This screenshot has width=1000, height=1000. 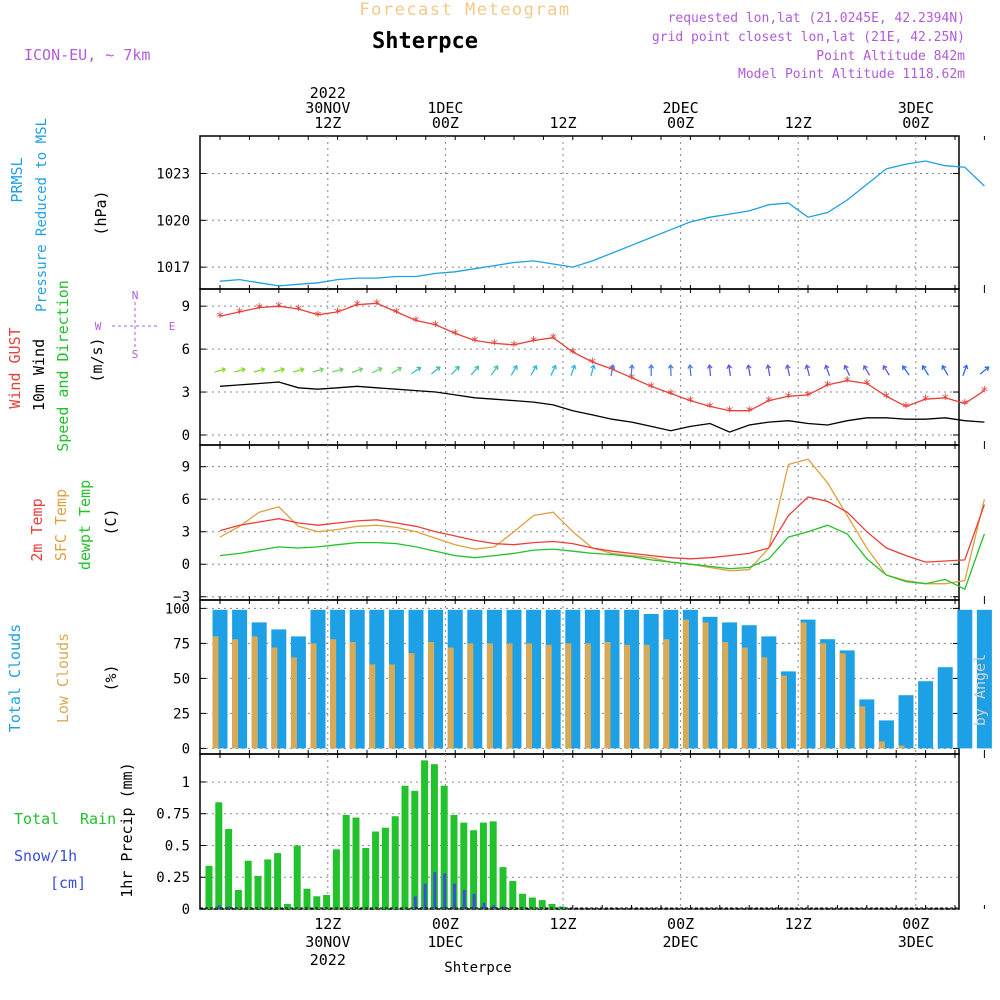 I want to click on top-time-label: 30NOV, so click(x=327, y=108).